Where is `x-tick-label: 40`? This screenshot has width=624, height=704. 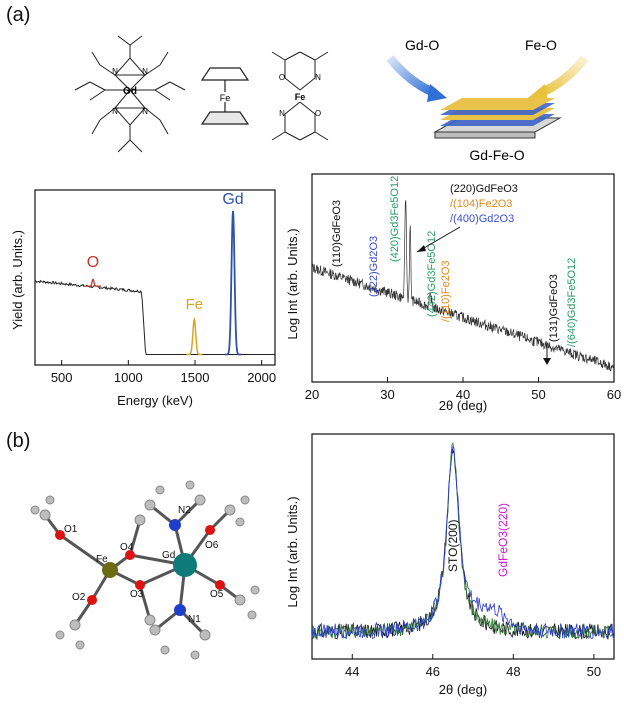
x-tick-label: 40 is located at coordinates (463, 394).